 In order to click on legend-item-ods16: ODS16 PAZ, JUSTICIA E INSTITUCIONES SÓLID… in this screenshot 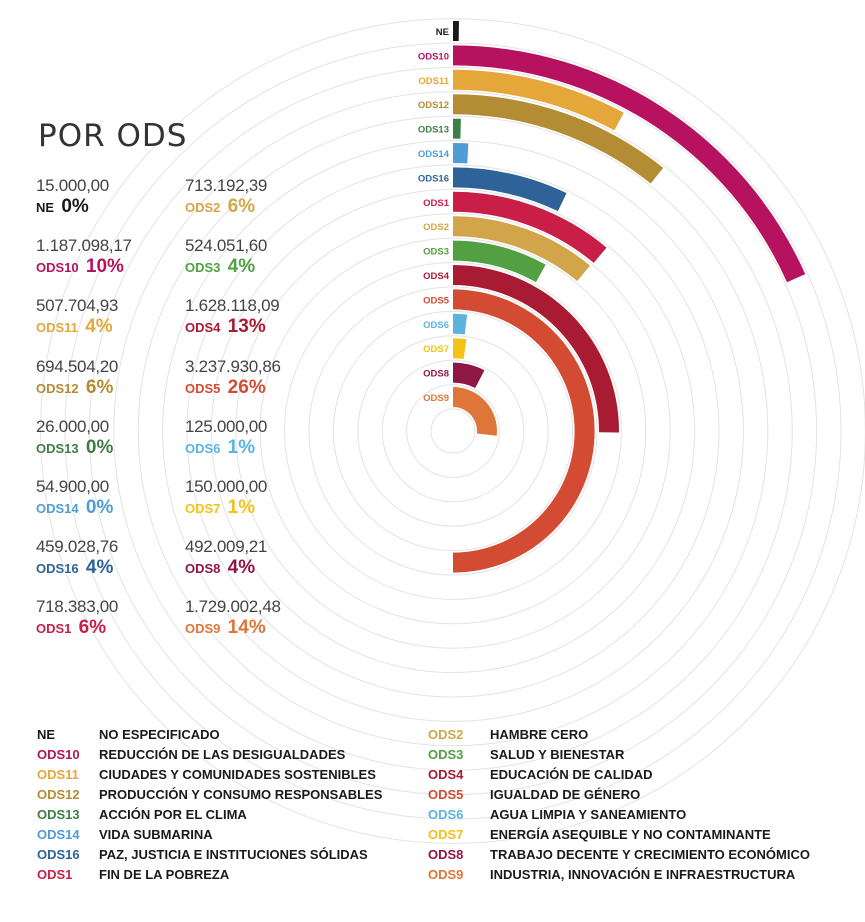, I will do `click(202, 855)`.